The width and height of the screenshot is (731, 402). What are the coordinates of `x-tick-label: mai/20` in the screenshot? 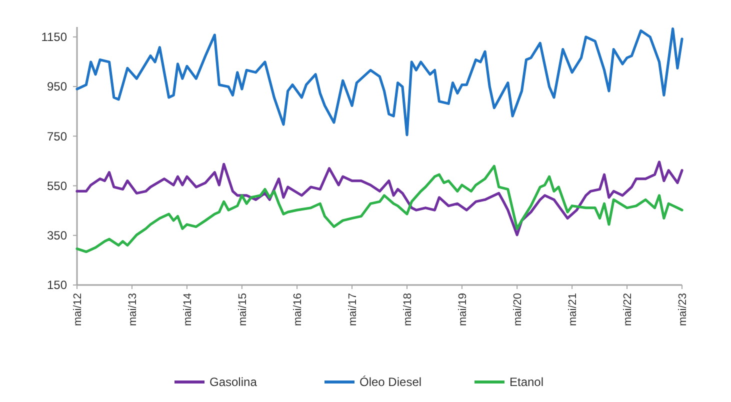 It's located at (518, 309).